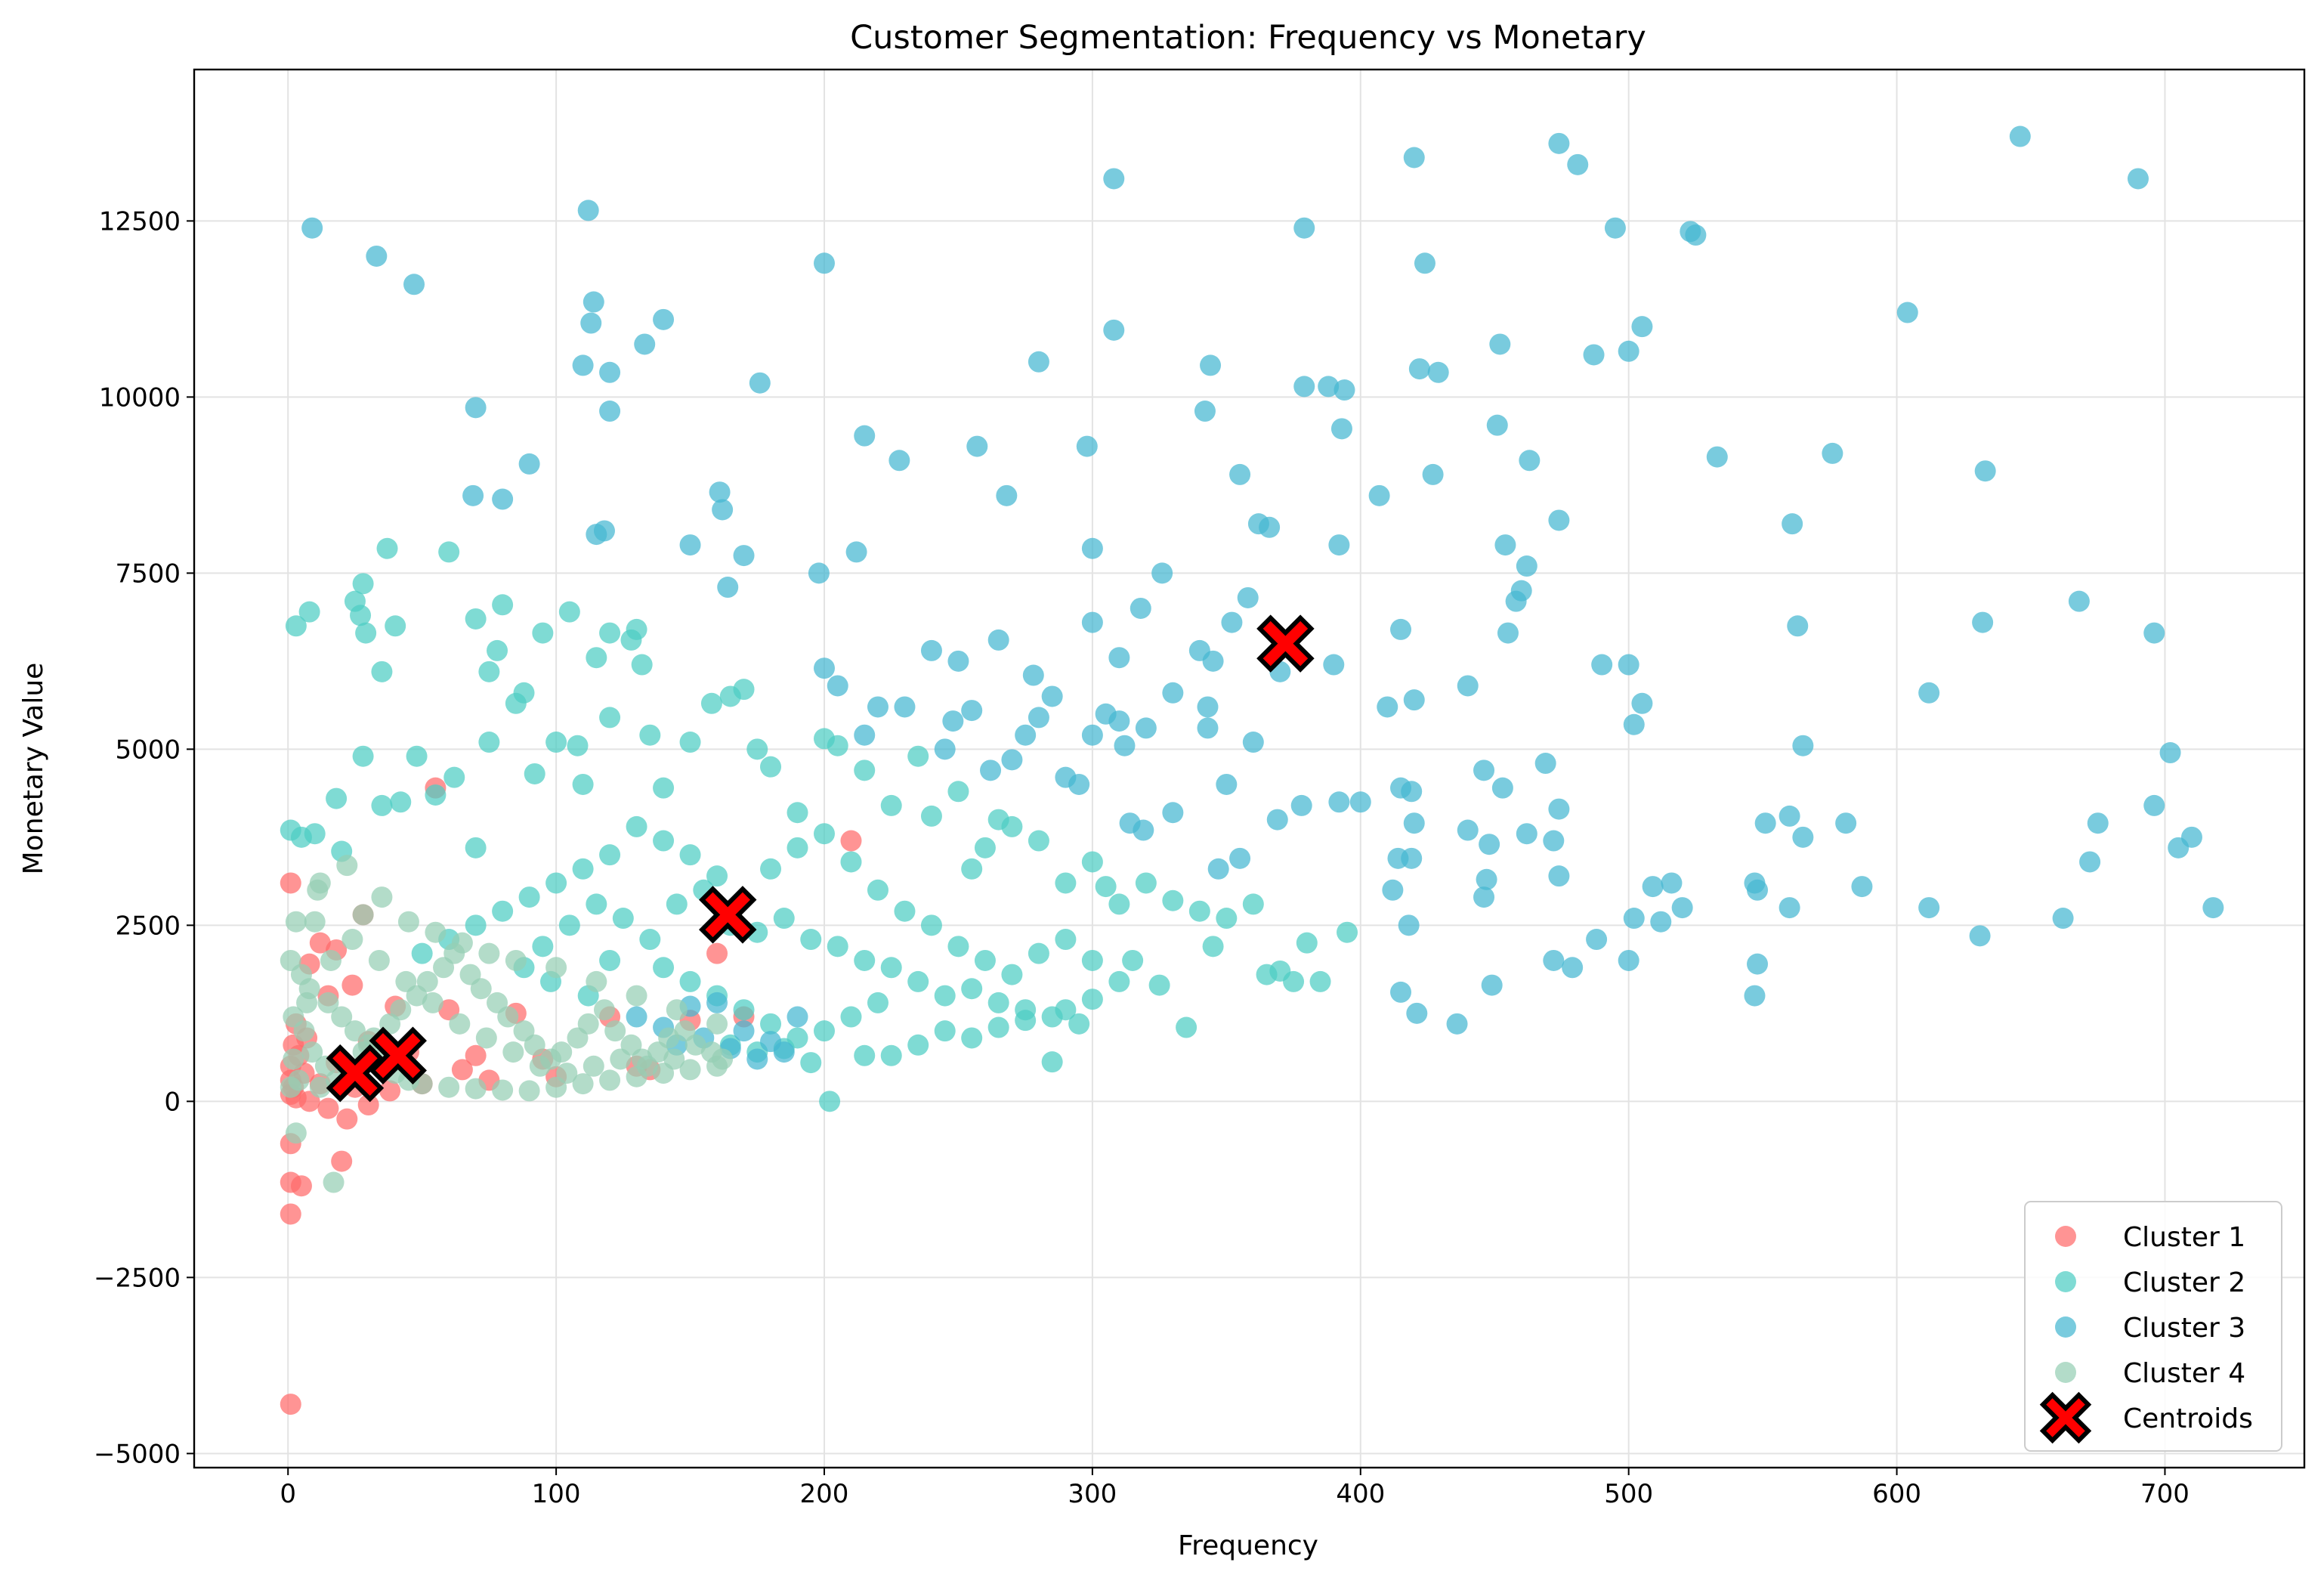 Image resolution: width=2324 pixels, height=1584 pixels. Describe the element at coordinates (137, 1454) in the screenshot. I see `y-tick-label: −5000` at that location.